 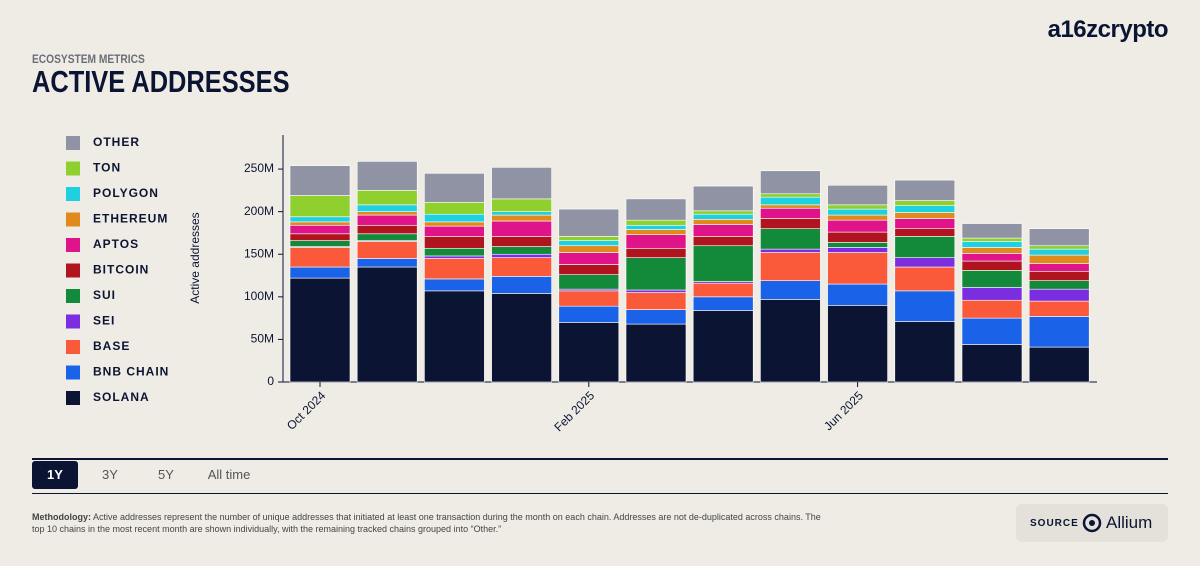 I want to click on y-tick-label: 200M, so click(x=259, y=211).